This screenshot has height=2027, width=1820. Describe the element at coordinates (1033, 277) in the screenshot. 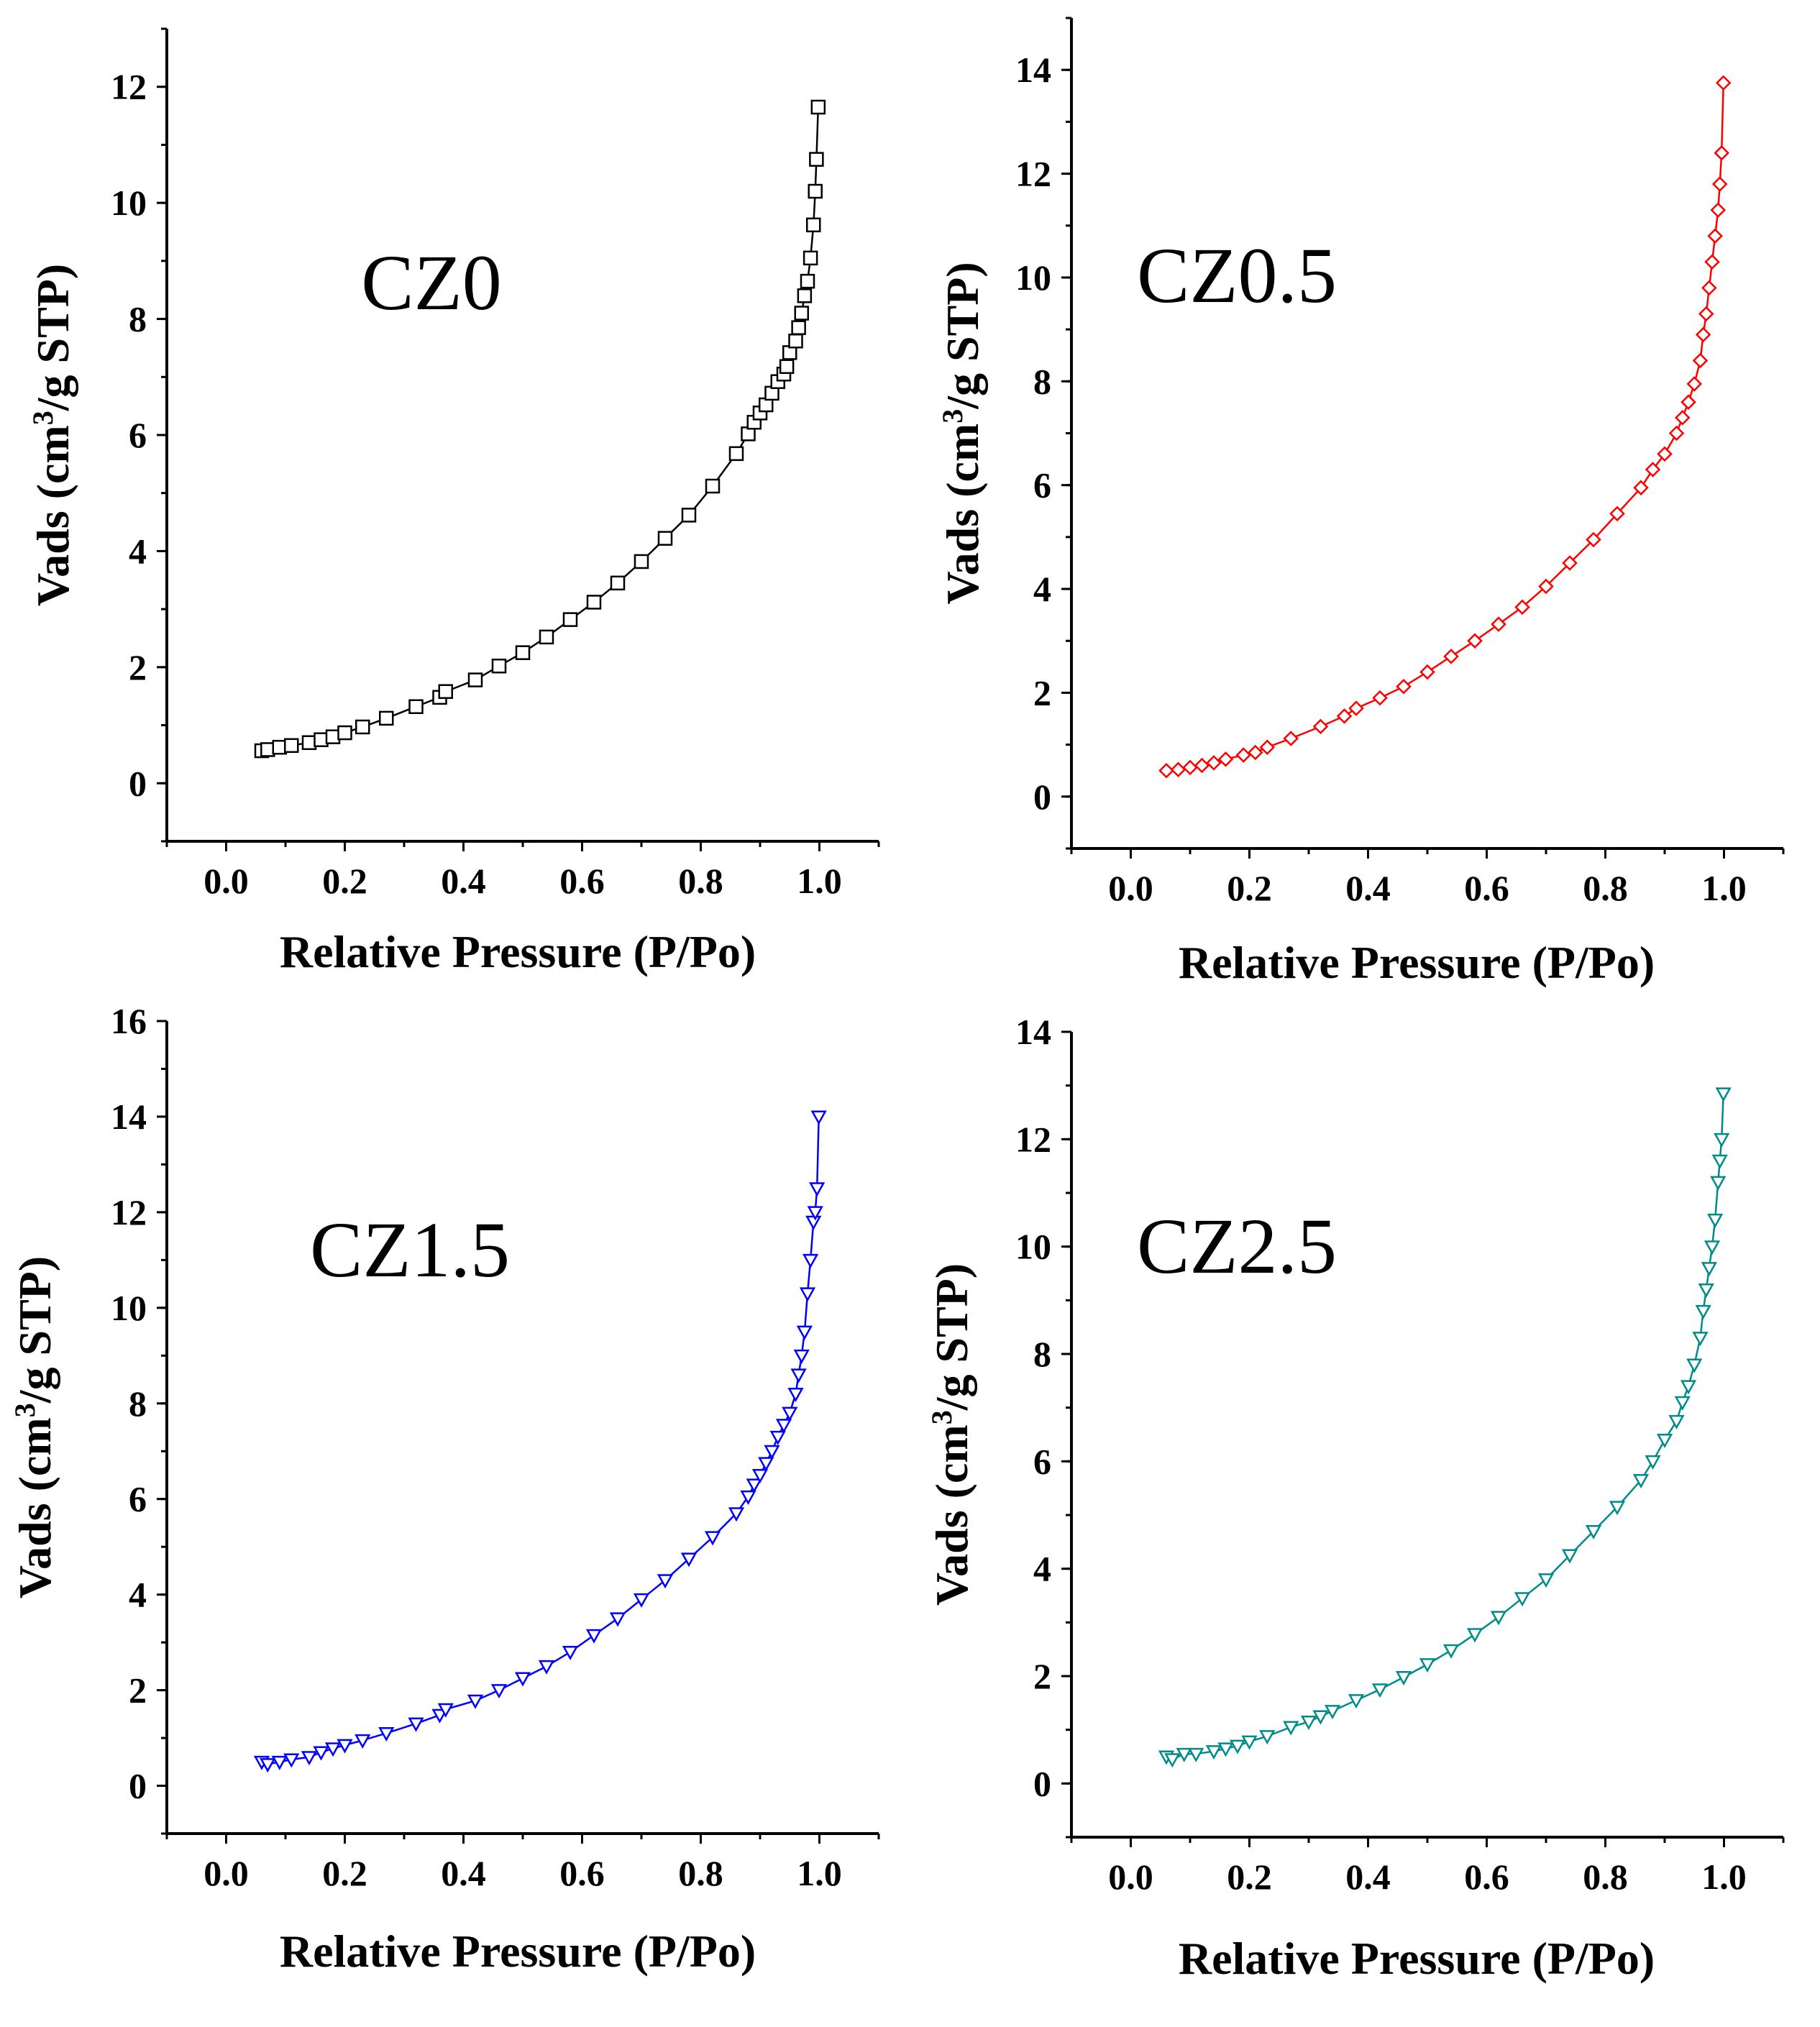

I see `y-tick-label: 10` at that location.